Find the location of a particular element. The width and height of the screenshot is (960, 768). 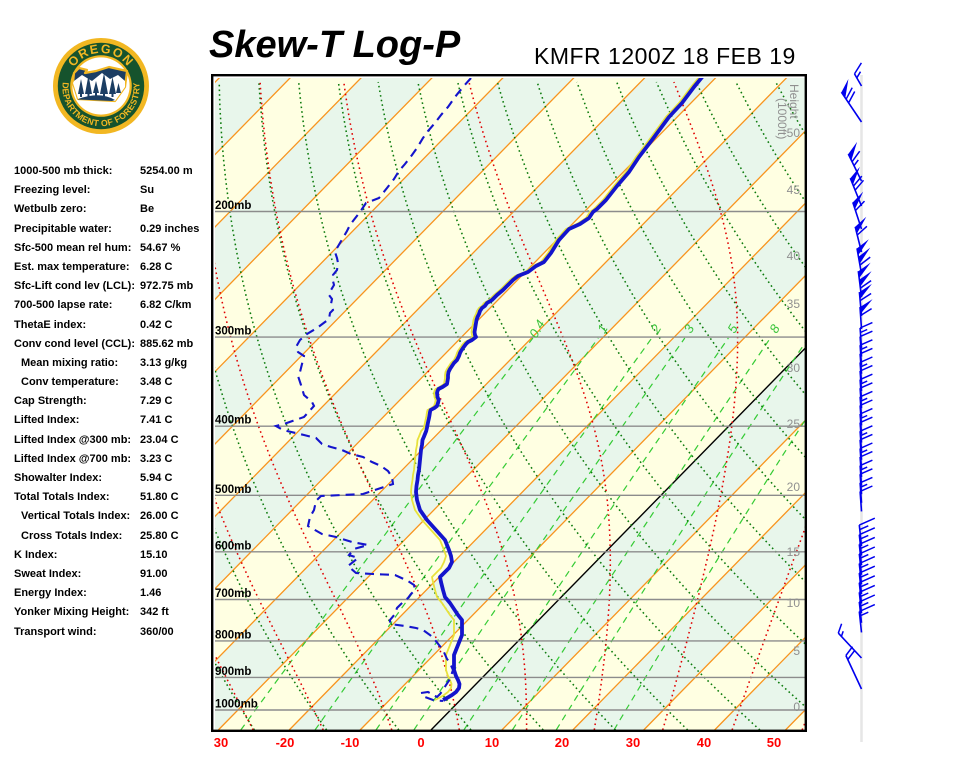

svg-text: 15 is located at coordinates (794, 552).